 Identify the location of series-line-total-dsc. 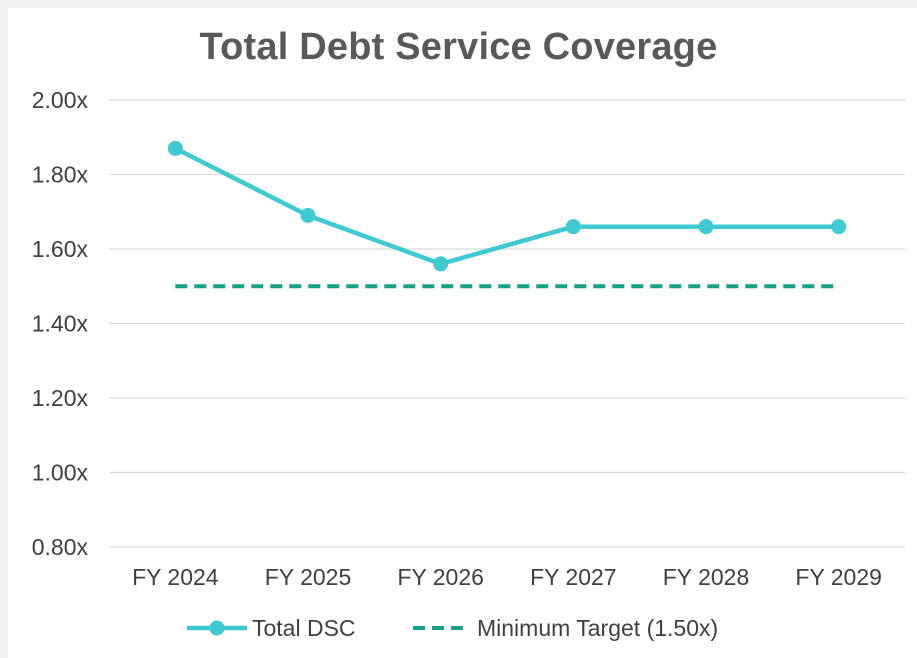
(506, 206).